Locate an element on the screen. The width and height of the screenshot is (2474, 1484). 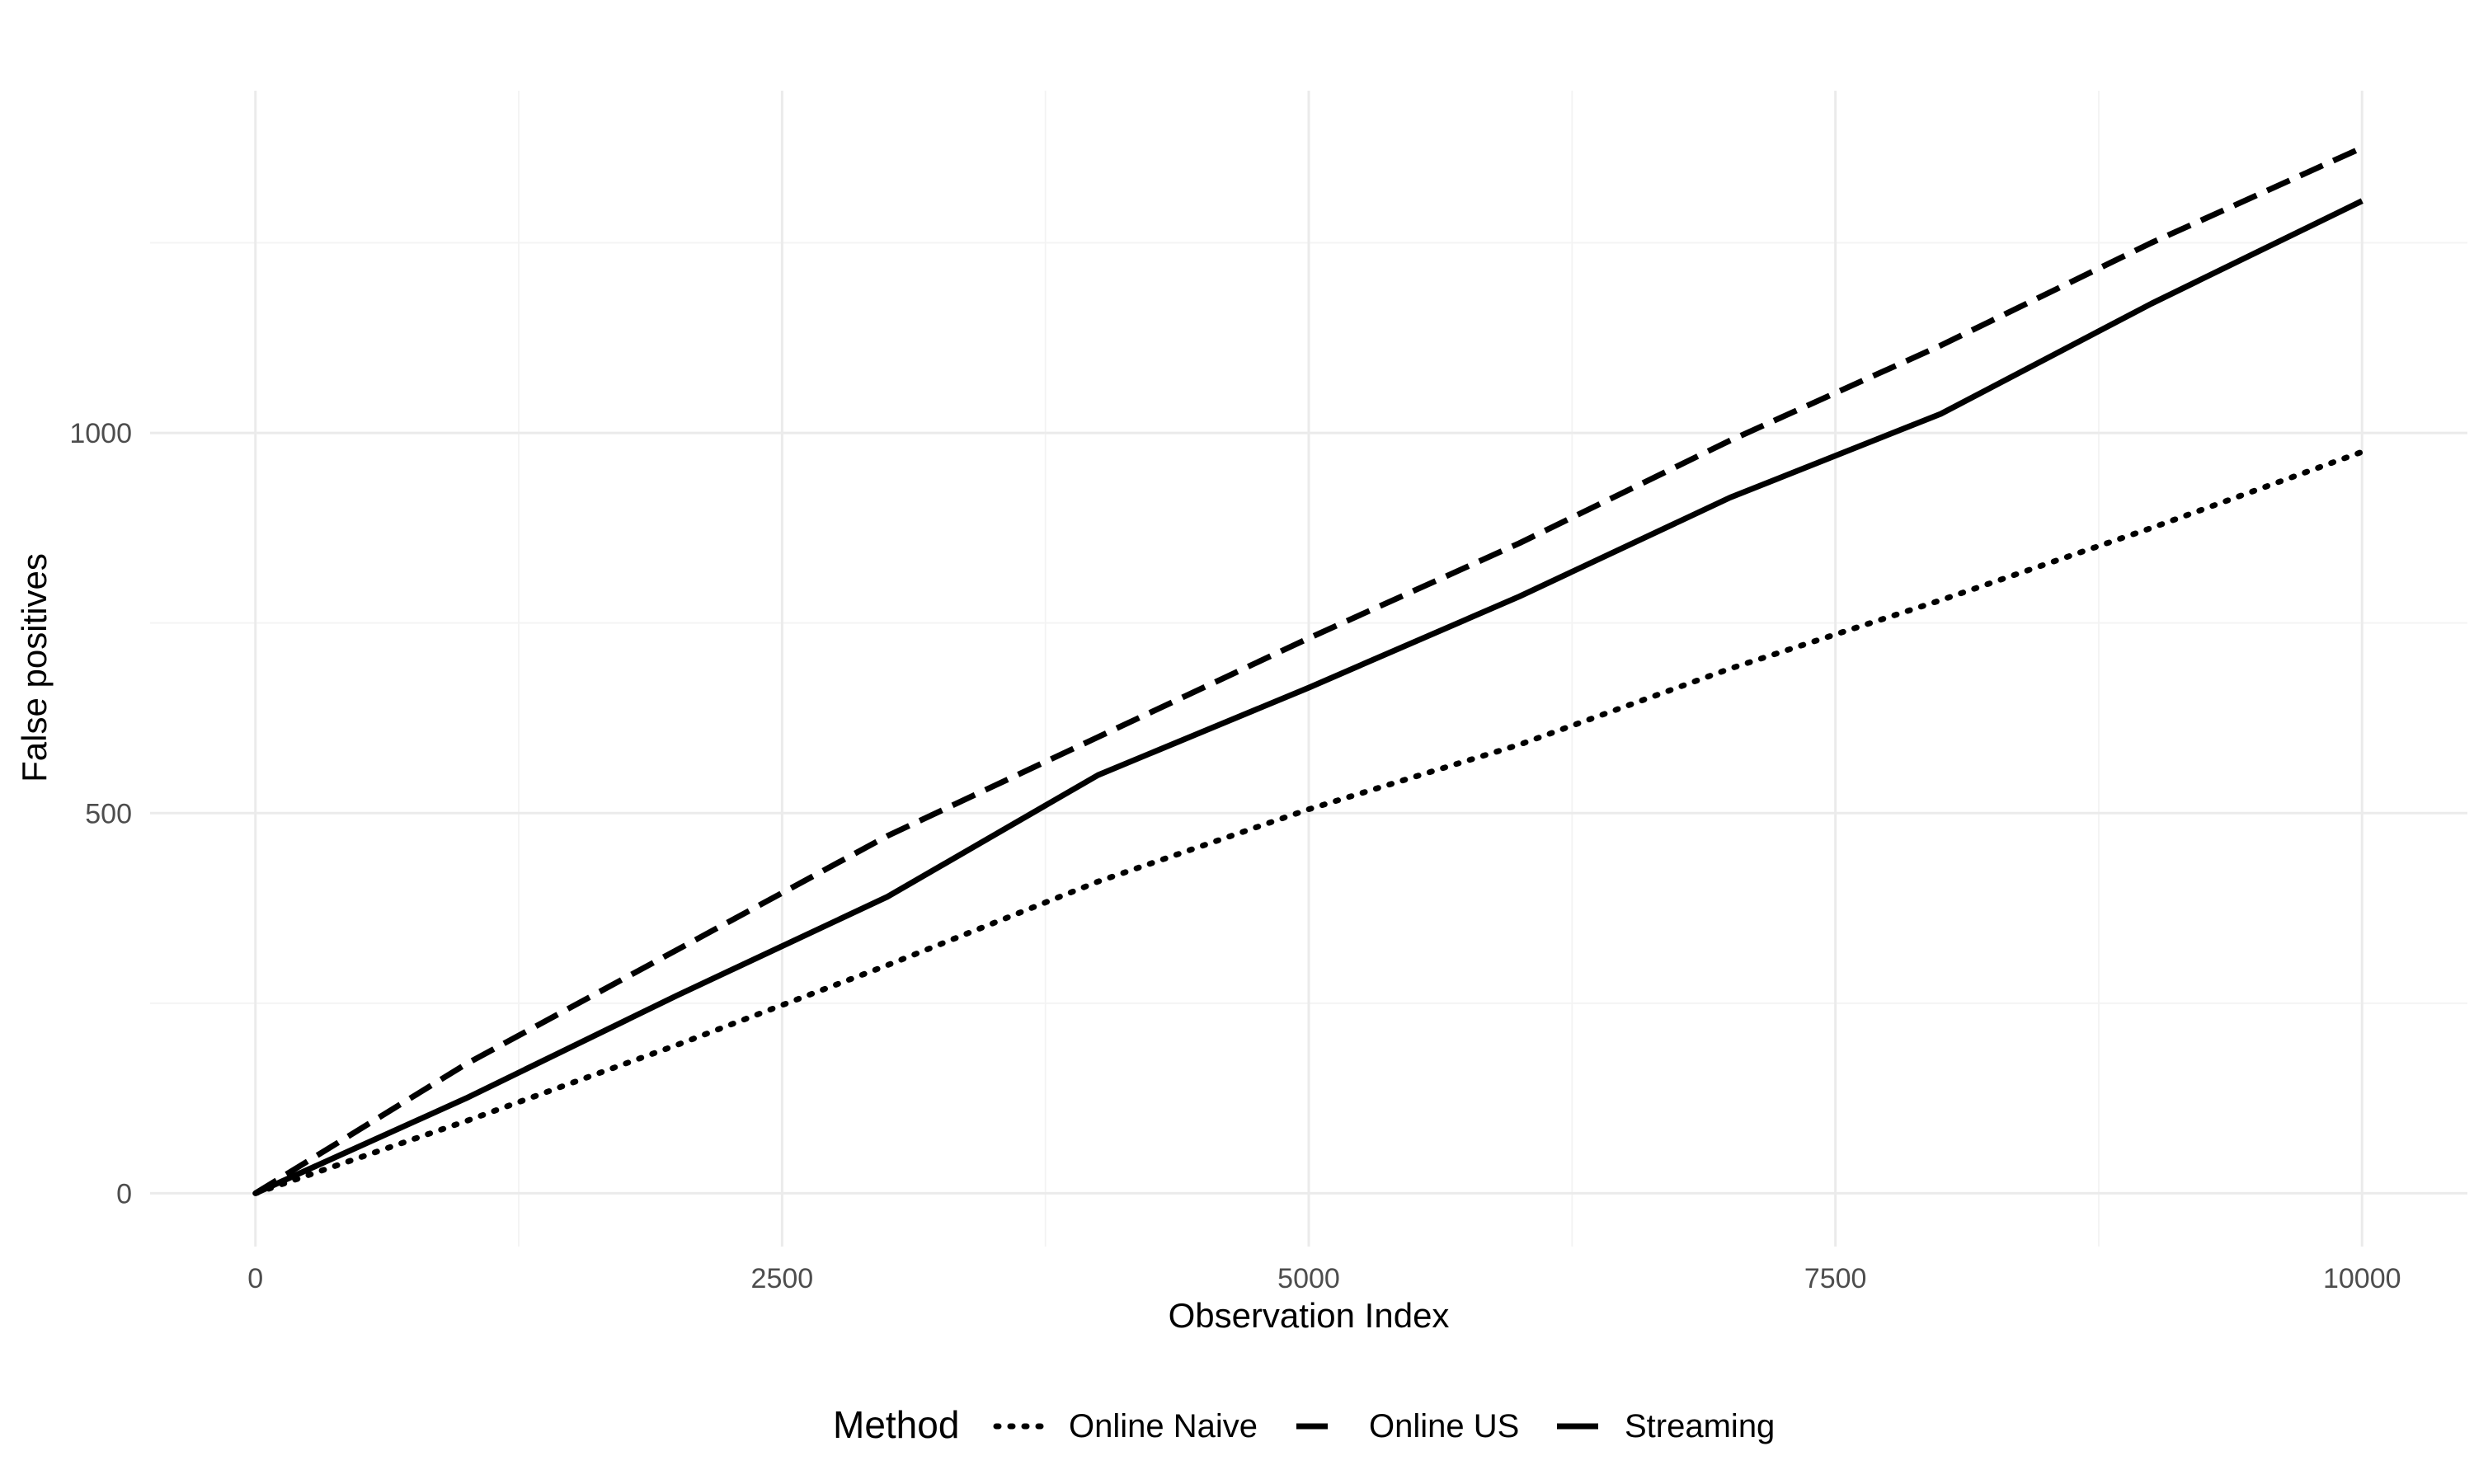
y-axis-title: False positives is located at coordinates (34, 667).